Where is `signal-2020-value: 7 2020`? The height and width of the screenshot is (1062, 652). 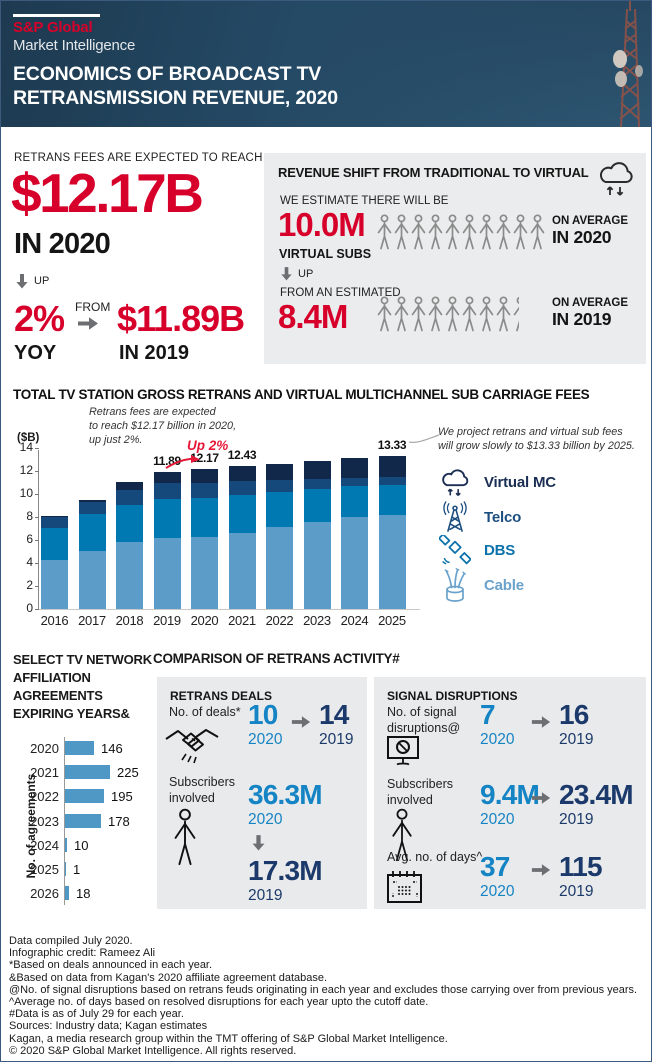 signal-2020-value: 7 2020 is located at coordinates (497, 723).